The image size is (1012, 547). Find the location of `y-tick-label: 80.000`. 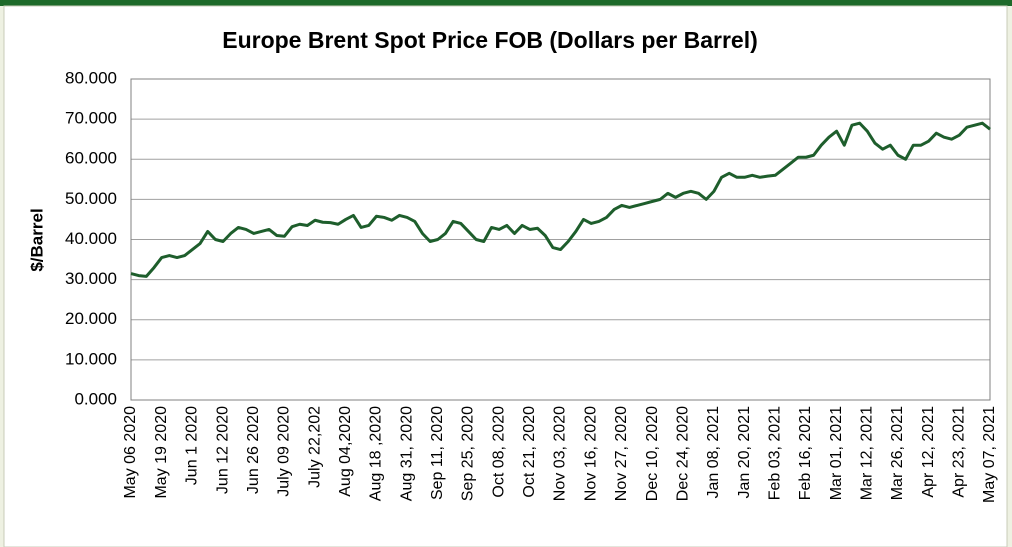

y-tick-label: 80.000 is located at coordinates (91, 77).